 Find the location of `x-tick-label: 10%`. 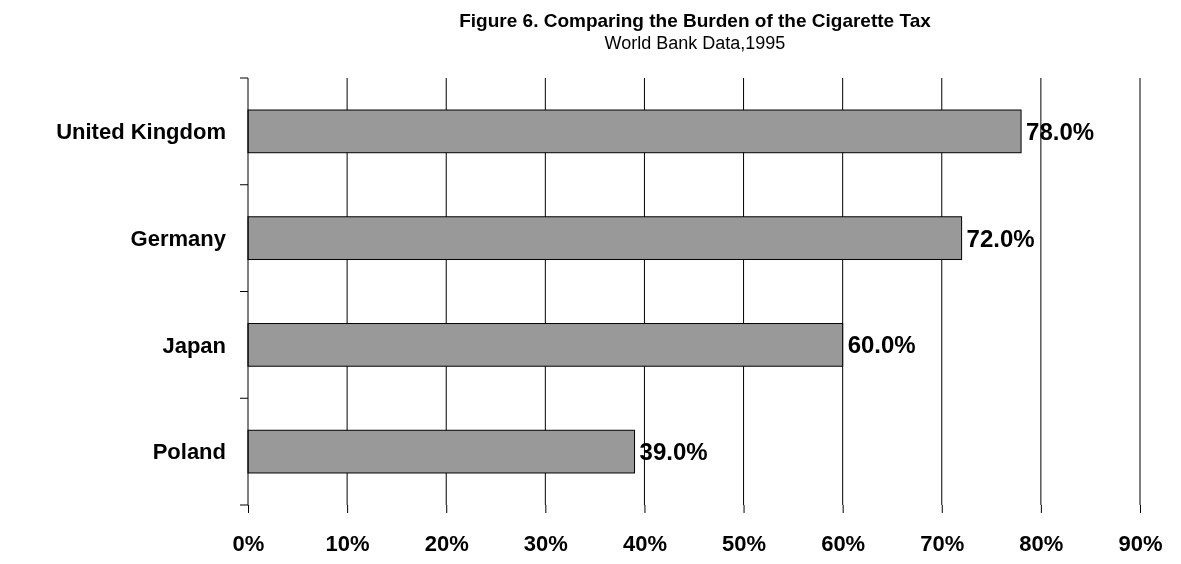

x-tick-label: 10% is located at coordinates (347, 543).